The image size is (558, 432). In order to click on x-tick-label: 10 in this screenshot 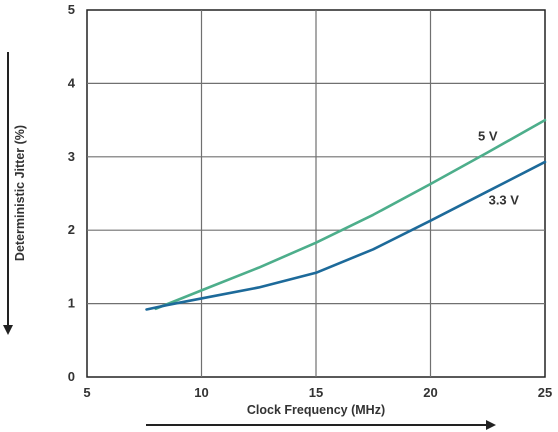, I will do `click(201, 392)`.